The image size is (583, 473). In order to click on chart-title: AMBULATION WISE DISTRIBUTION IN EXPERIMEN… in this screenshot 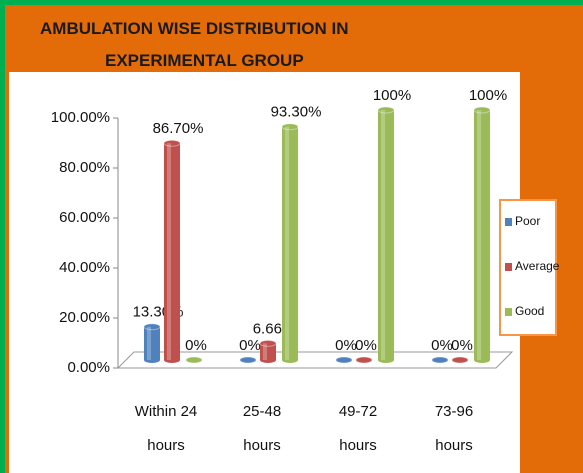, I will do `click(194, 44)`.